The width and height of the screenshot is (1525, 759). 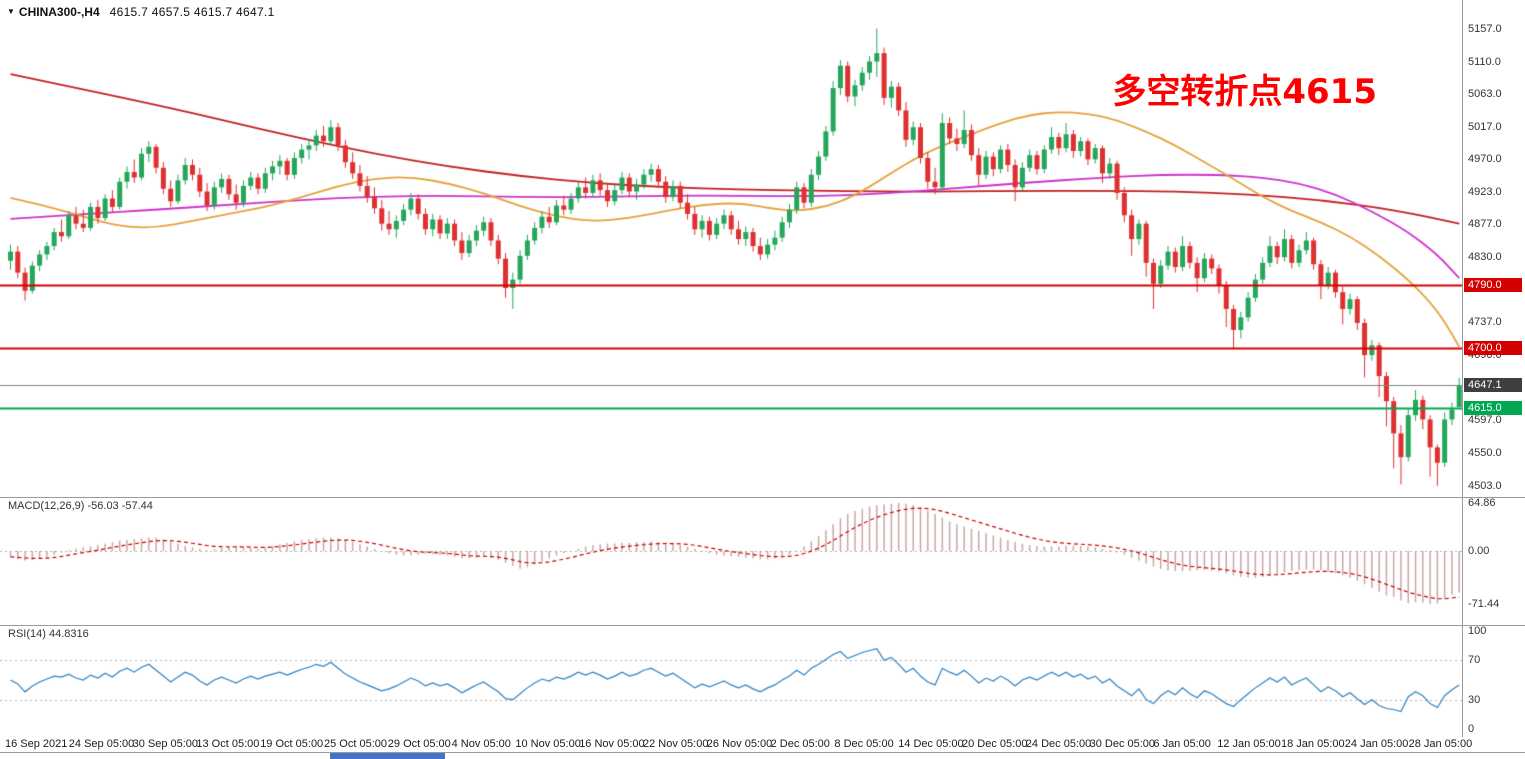 What do you see at coordinates (1122, 744) in the screenshot?
I see `time-axis-label: 30 Dec 05:00` at bounding box center [1122, 744].